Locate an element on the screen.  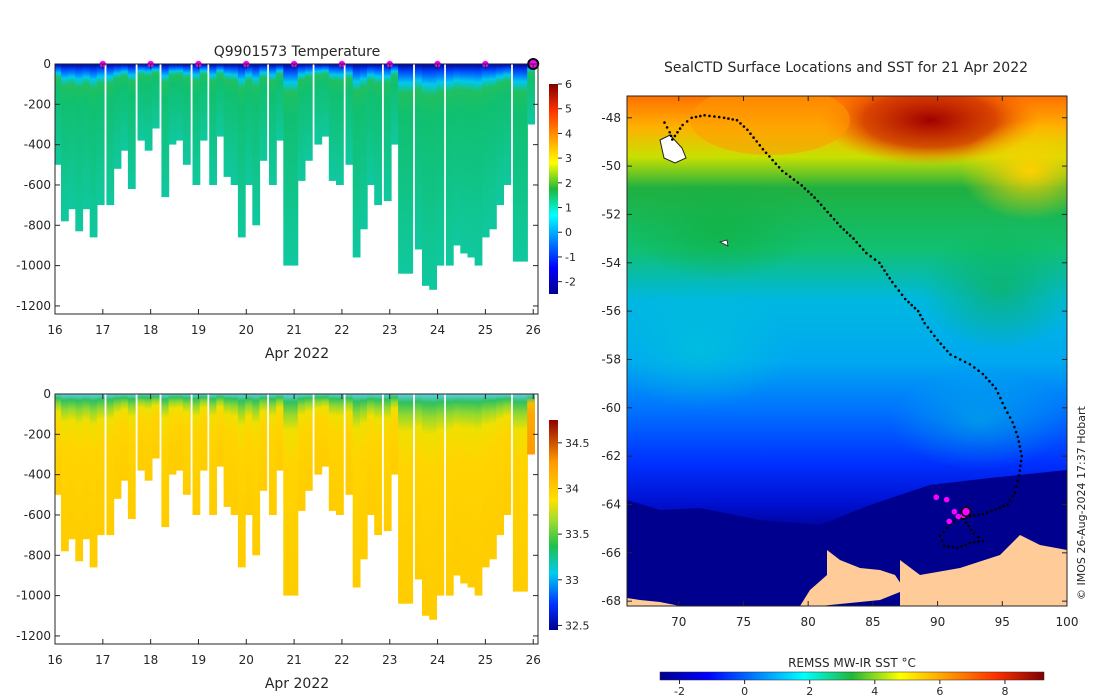
lat-tick-label: -50 is located at coordinates (611, 166).